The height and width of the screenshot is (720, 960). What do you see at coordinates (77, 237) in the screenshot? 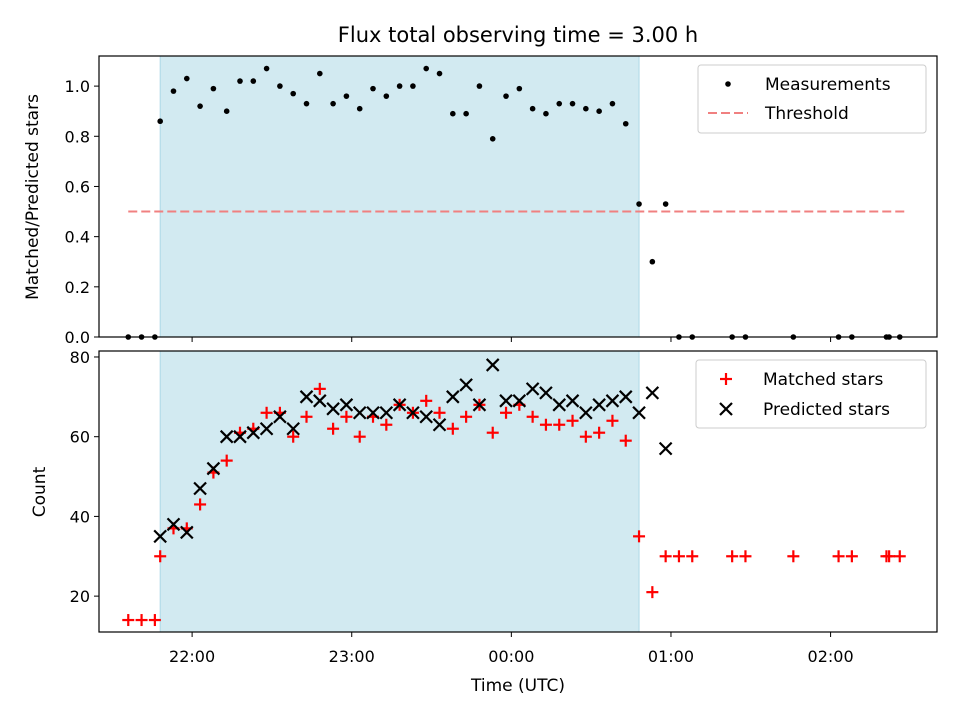
I see `top-ytick-label: 0.4` at bounding box center [77, 237].